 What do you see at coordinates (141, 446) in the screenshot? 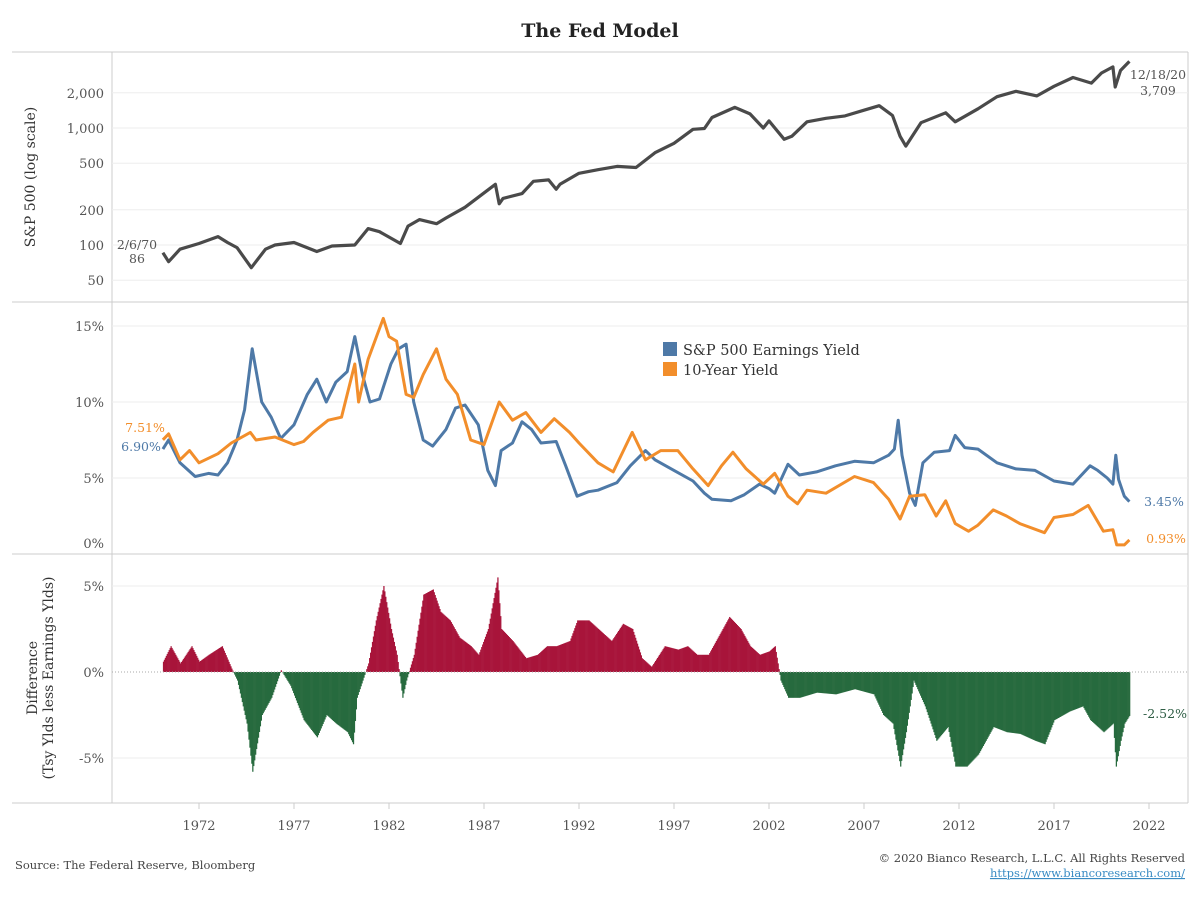
I see `earnings-yield-start-label: 6.90%` at bounding box center [141, 446].